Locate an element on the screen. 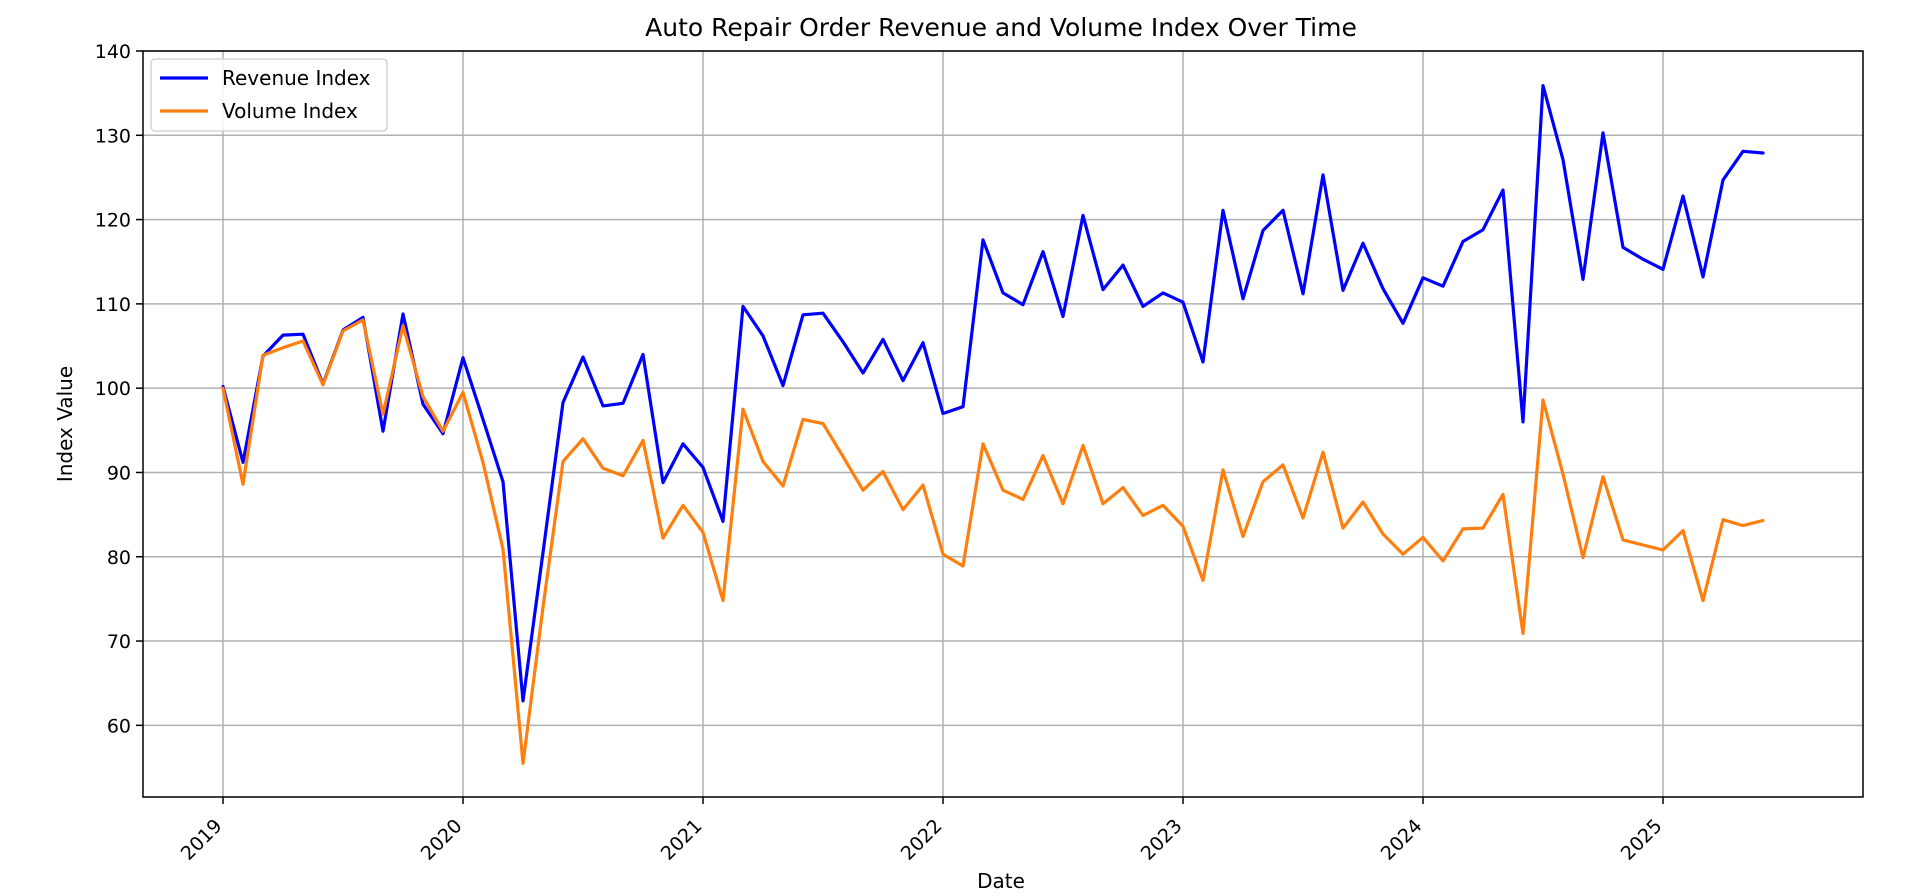 The image size is (1920, 896). y-tick-label: 90 is located at coordinates (119, 473).